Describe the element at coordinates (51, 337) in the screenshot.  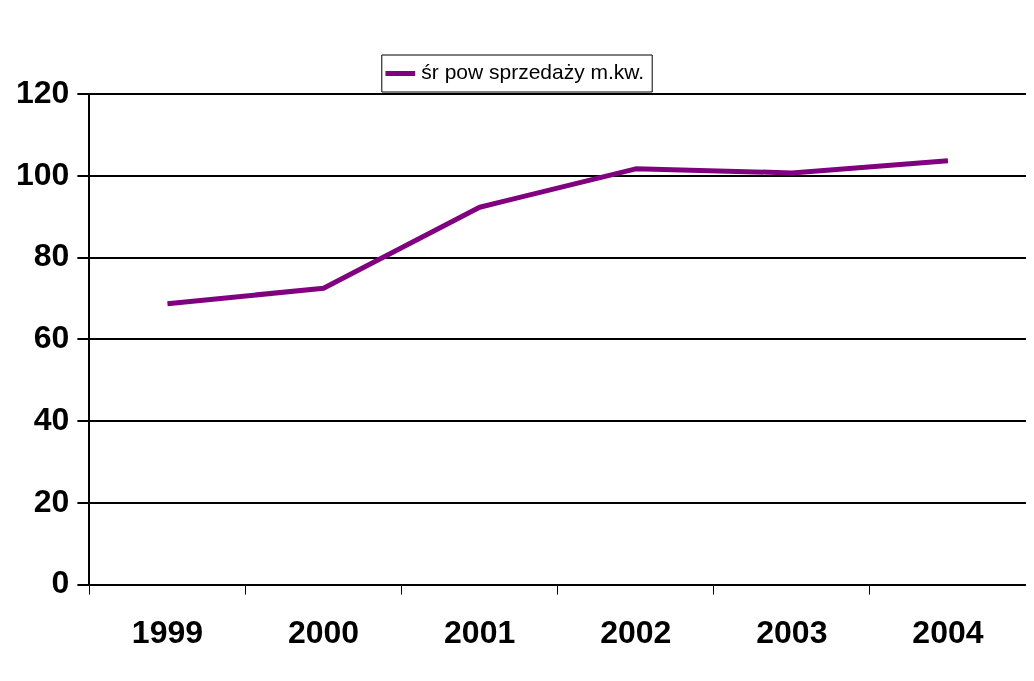
I see `y-tick-label: 60` at that location.